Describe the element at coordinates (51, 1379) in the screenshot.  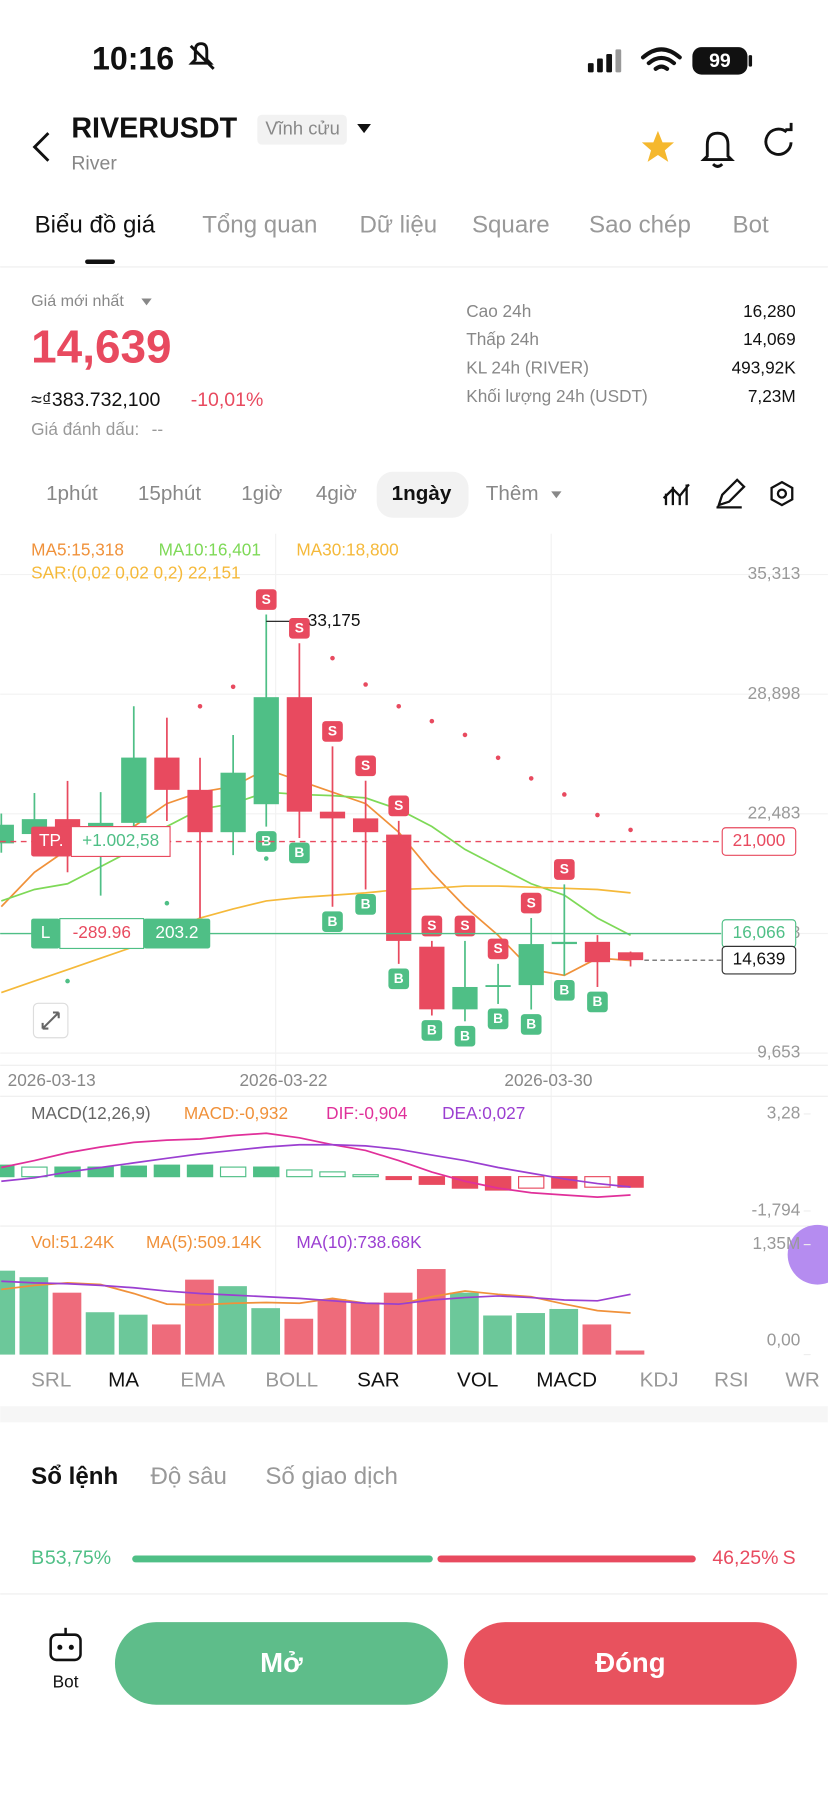
I see `indicator-tab: SRL` at that location.